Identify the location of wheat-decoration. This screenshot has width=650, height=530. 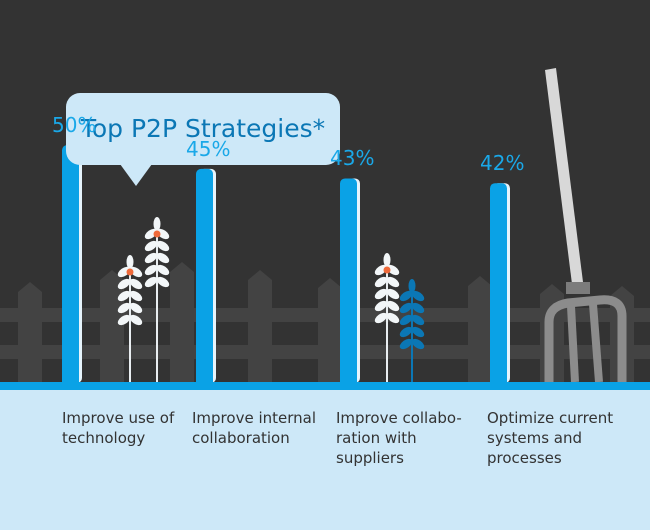
(271, 300).